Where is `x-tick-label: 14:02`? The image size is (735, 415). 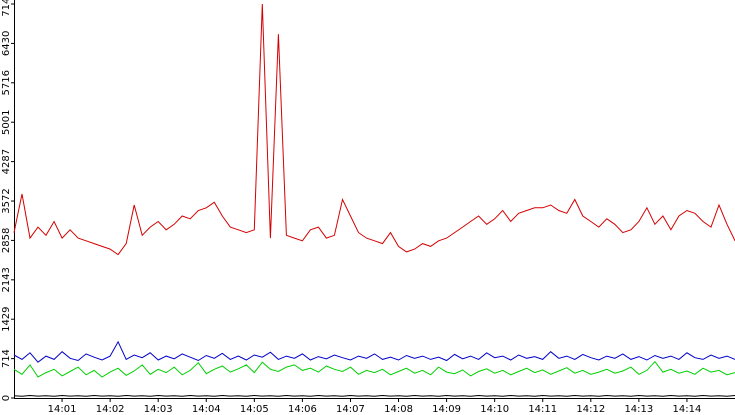 x-tick-label: 14:02 is located at coordinates (110, 409).